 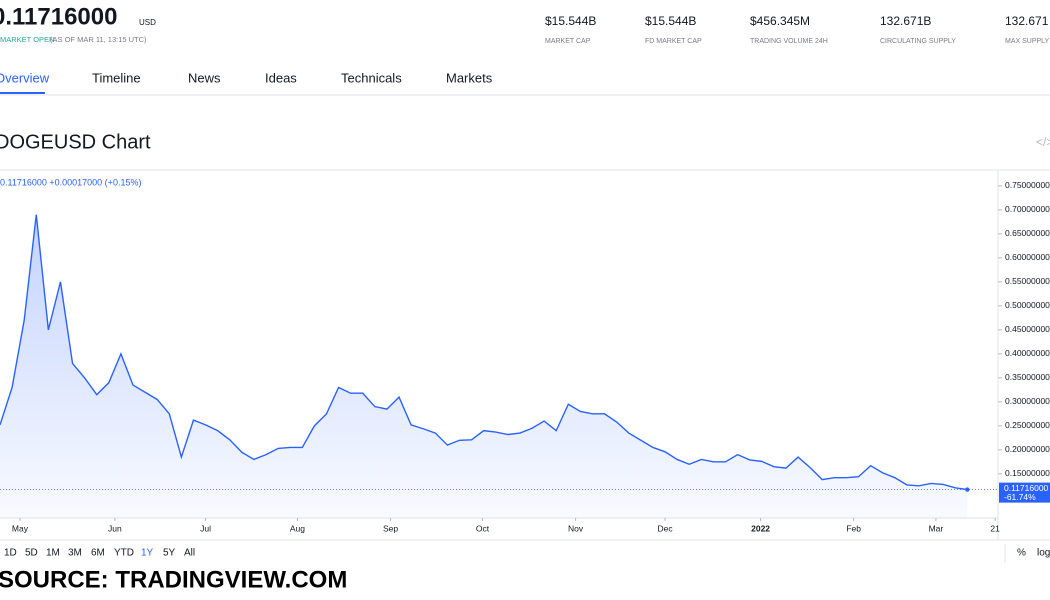 What do you see at coordinates (1027, 401) in the screenshot?
I see `y-tick-label: 0.30000000` at bounding box center [1027, 401].